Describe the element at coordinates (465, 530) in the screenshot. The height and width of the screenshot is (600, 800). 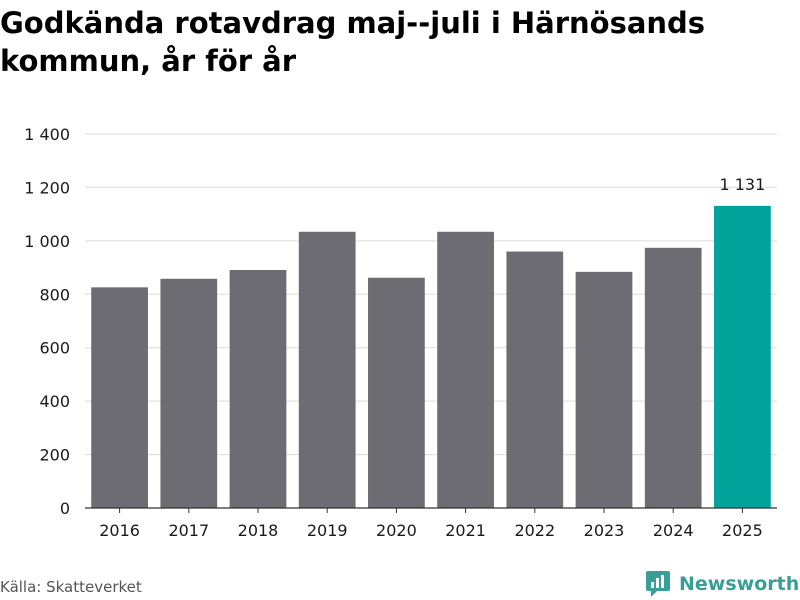
I see `x-tick-label: 2021` at that location.